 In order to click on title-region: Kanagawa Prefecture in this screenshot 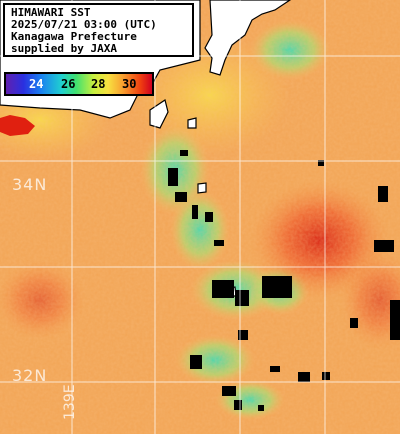, I will do `click(74, 36)`.